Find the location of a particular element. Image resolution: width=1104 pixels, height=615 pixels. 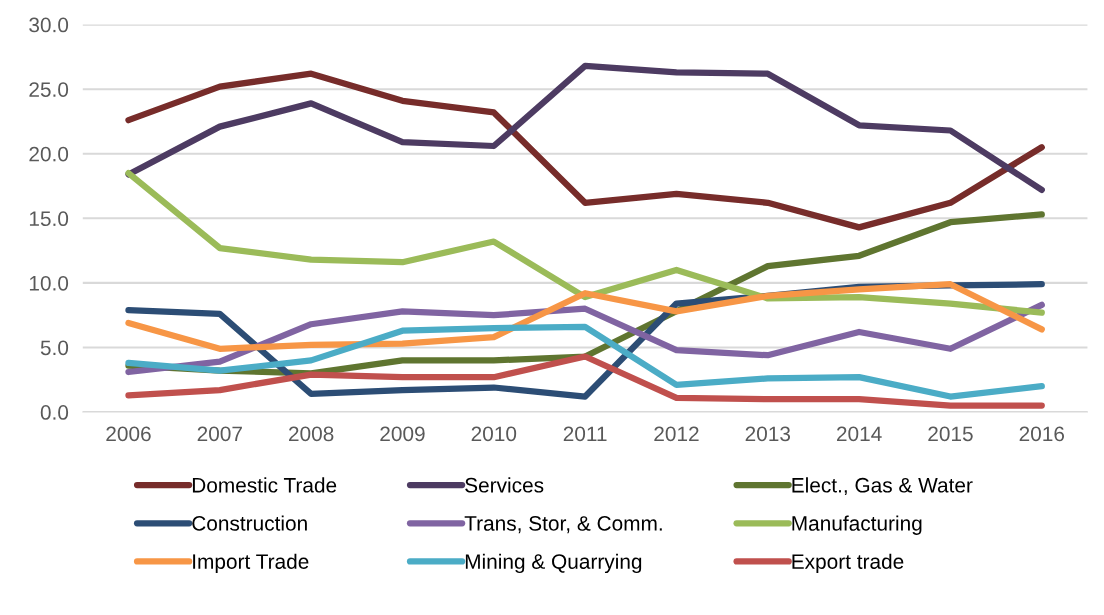

x-tick-label: 2015 is located at coordinates (950, 434).